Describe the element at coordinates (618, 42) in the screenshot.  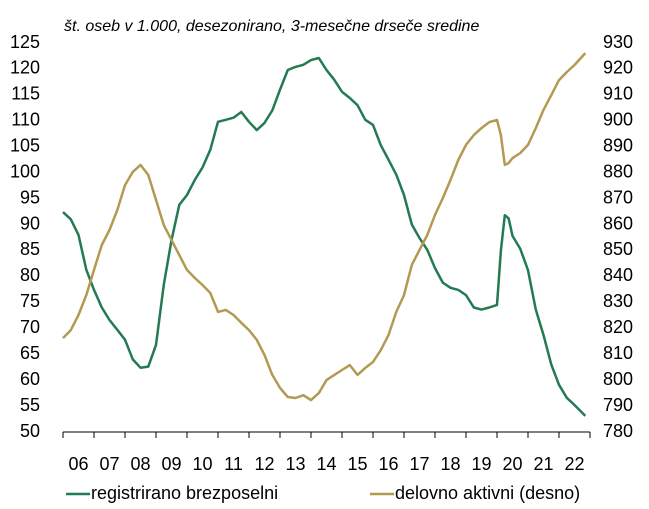
I see `y2-tick-label: 930` at that location.